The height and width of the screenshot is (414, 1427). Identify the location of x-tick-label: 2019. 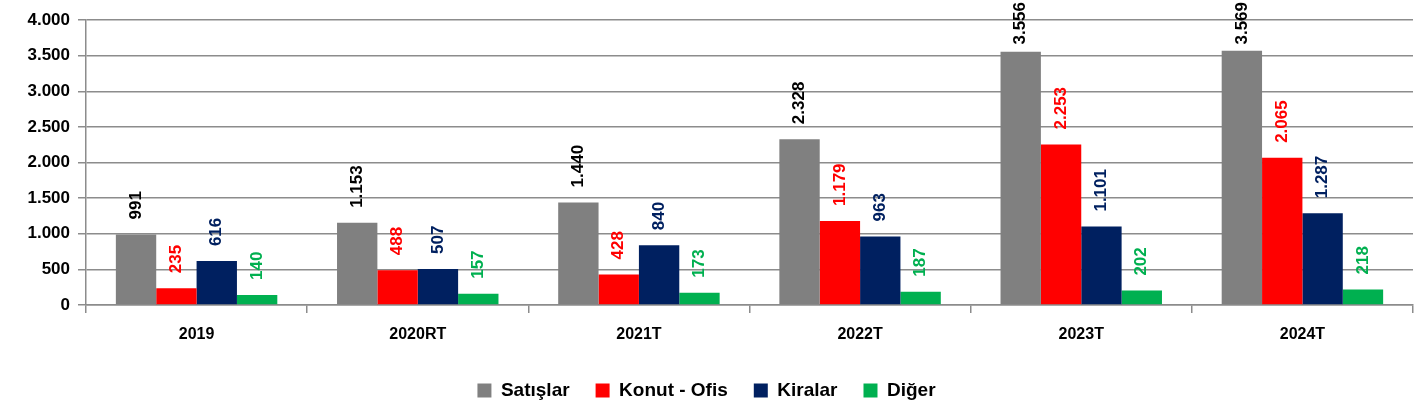
(196, 334).